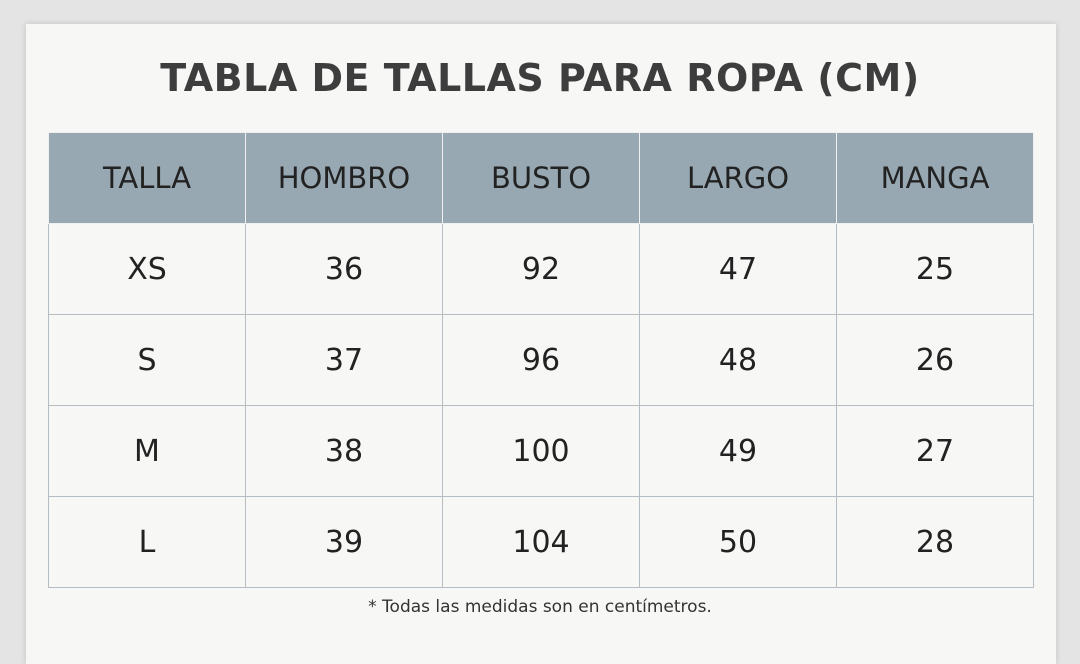 This screenshot has width=1080, height=664. I want to click on column-header: BUSTO, so click(541, 178).